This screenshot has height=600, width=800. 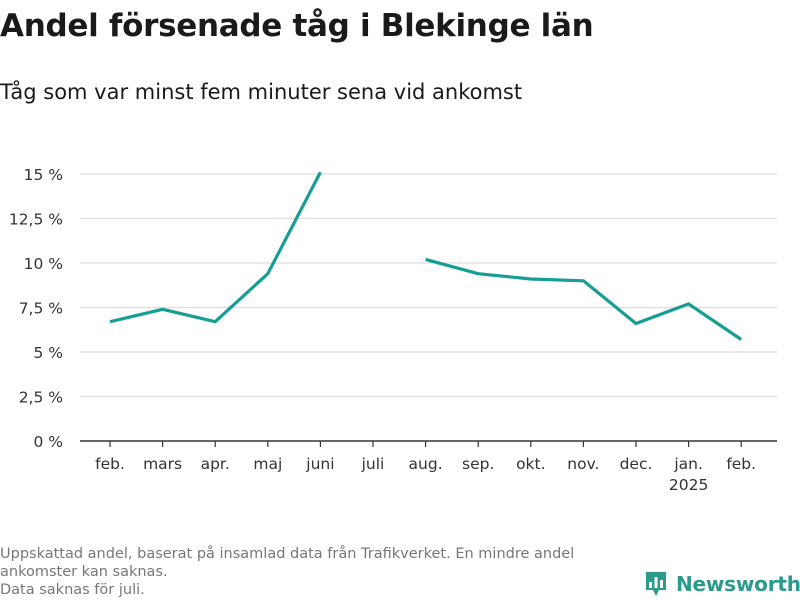 I want to click on y-tick-label: 5 %, so click(x=48, y=353).